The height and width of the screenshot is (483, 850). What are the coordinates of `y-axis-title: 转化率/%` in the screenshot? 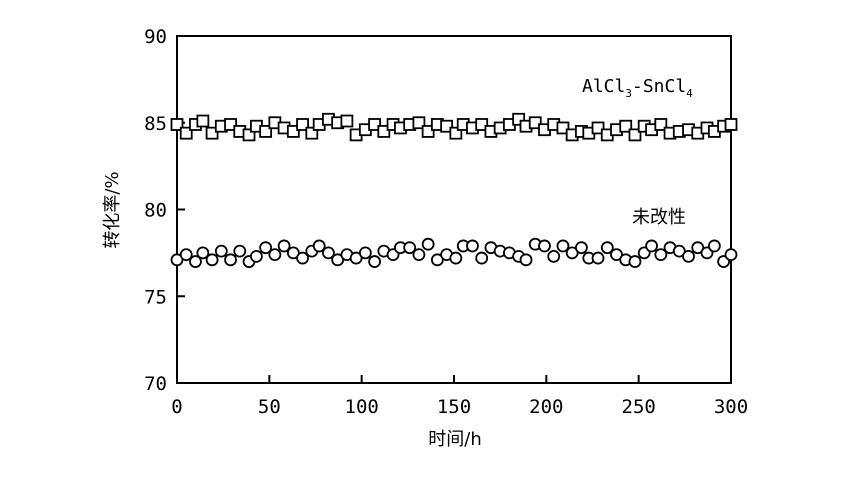 It's located at (112, 209).